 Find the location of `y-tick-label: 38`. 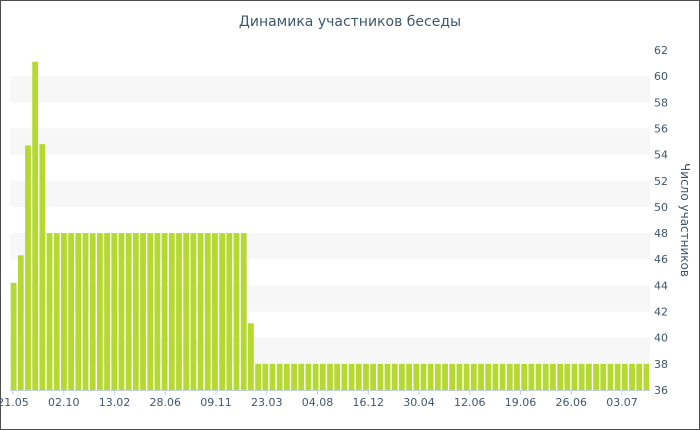

y-tick-label: 38 is located at coordinates (661, 364).